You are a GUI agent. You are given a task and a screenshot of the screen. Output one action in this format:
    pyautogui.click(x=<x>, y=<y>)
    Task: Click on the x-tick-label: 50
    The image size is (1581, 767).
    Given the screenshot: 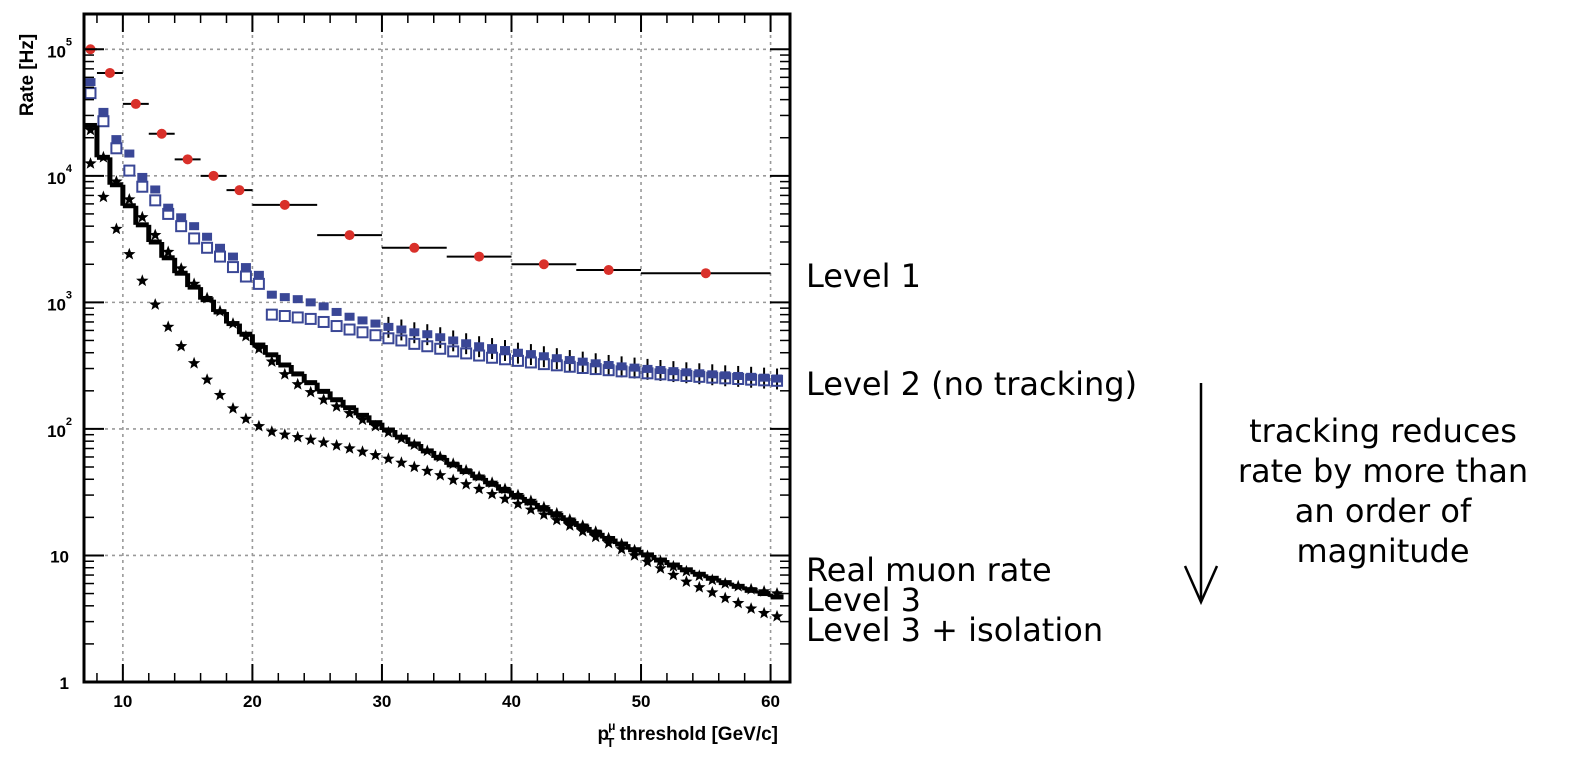 What is the action you would take?
    pyautogui.click(x=641, y=701)
    